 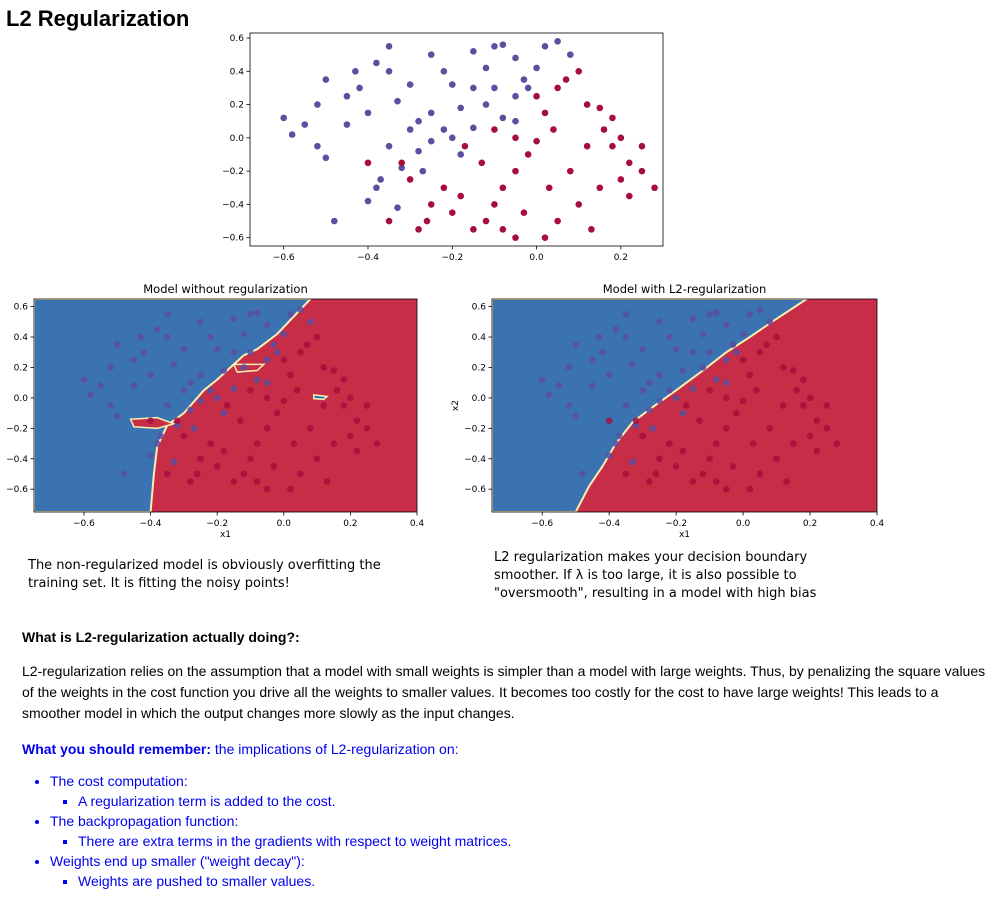 What do you see at coordinates (237, 139) in the screenshot?
I see `y-tick-label: 0.0` at bounding box center [237, 139].